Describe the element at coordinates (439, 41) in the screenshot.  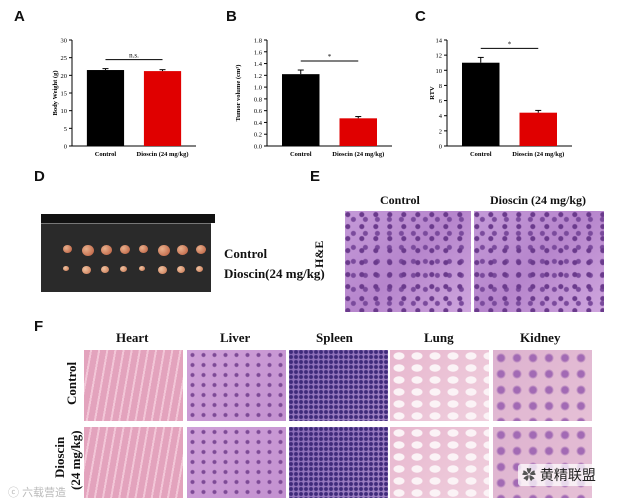
I see `chart3-ytick-label: 14` at that location.